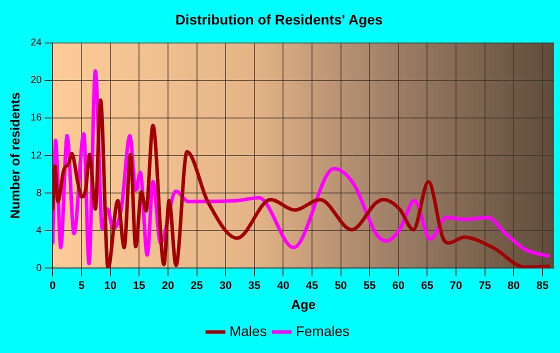  I want to click on x-axis-title: Age, so click(303, 304).